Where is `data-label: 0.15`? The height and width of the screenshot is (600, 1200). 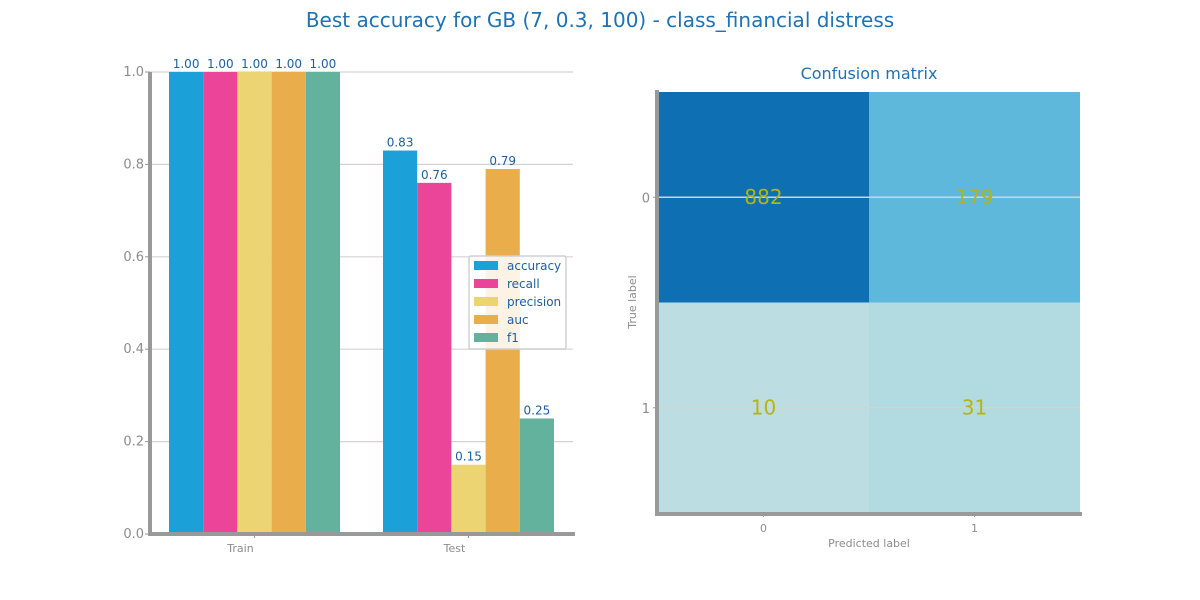
data-label: 0.15 is located at coordinates (468, 457).